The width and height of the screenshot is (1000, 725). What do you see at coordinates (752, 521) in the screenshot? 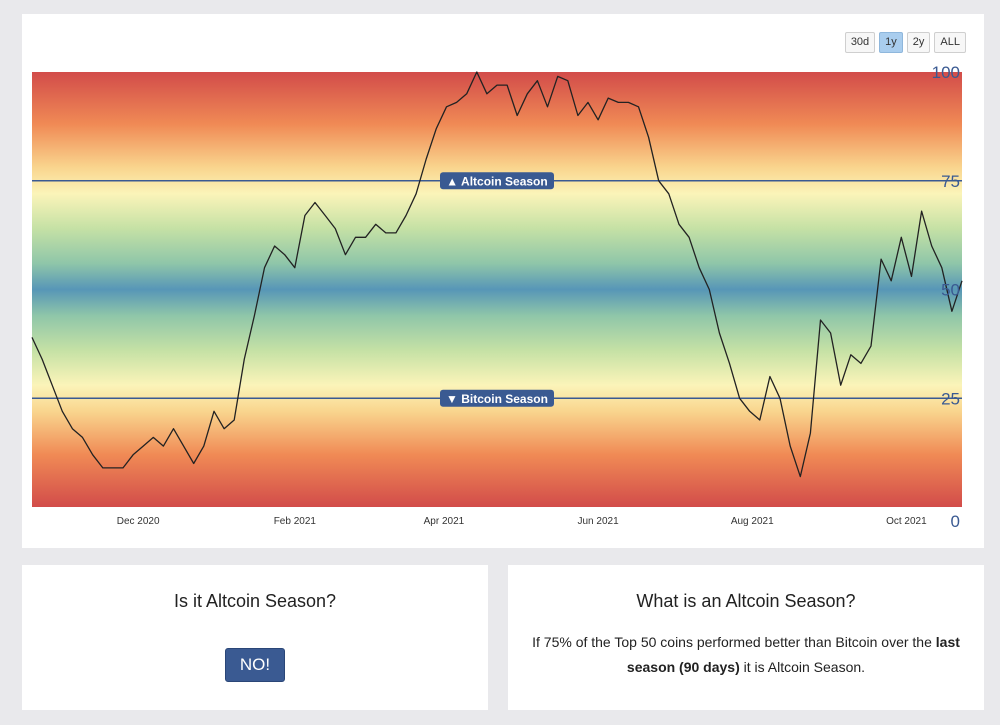
I see `x-tick-4: Aug 2021` at bounding box center [752, 521].